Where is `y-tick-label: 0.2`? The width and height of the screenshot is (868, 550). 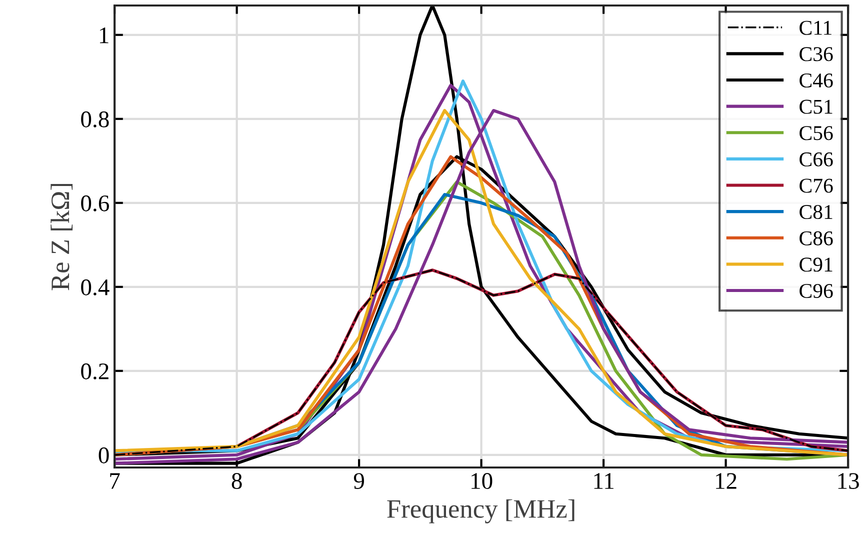
y-tick-label: 0.2 is located at coordinates (94, 371).